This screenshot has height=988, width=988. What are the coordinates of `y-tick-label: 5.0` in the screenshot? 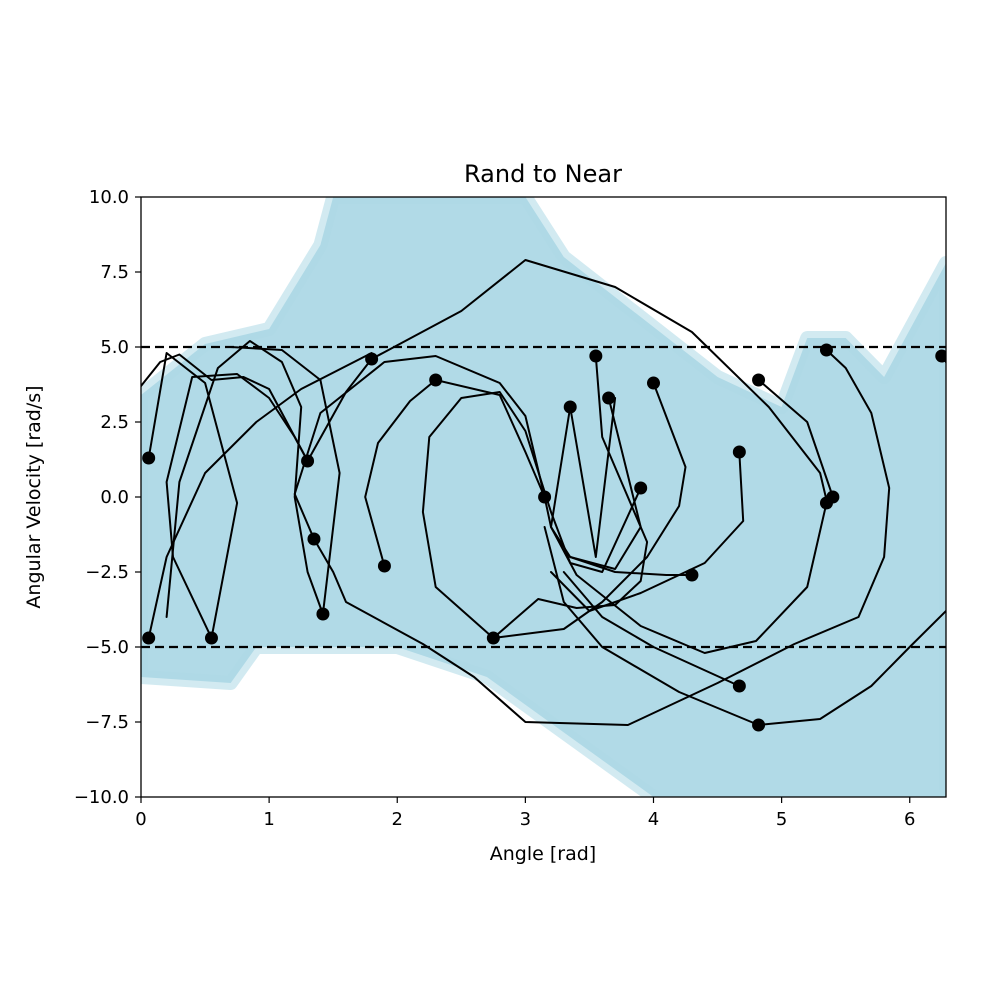 It's located at (114, 347).